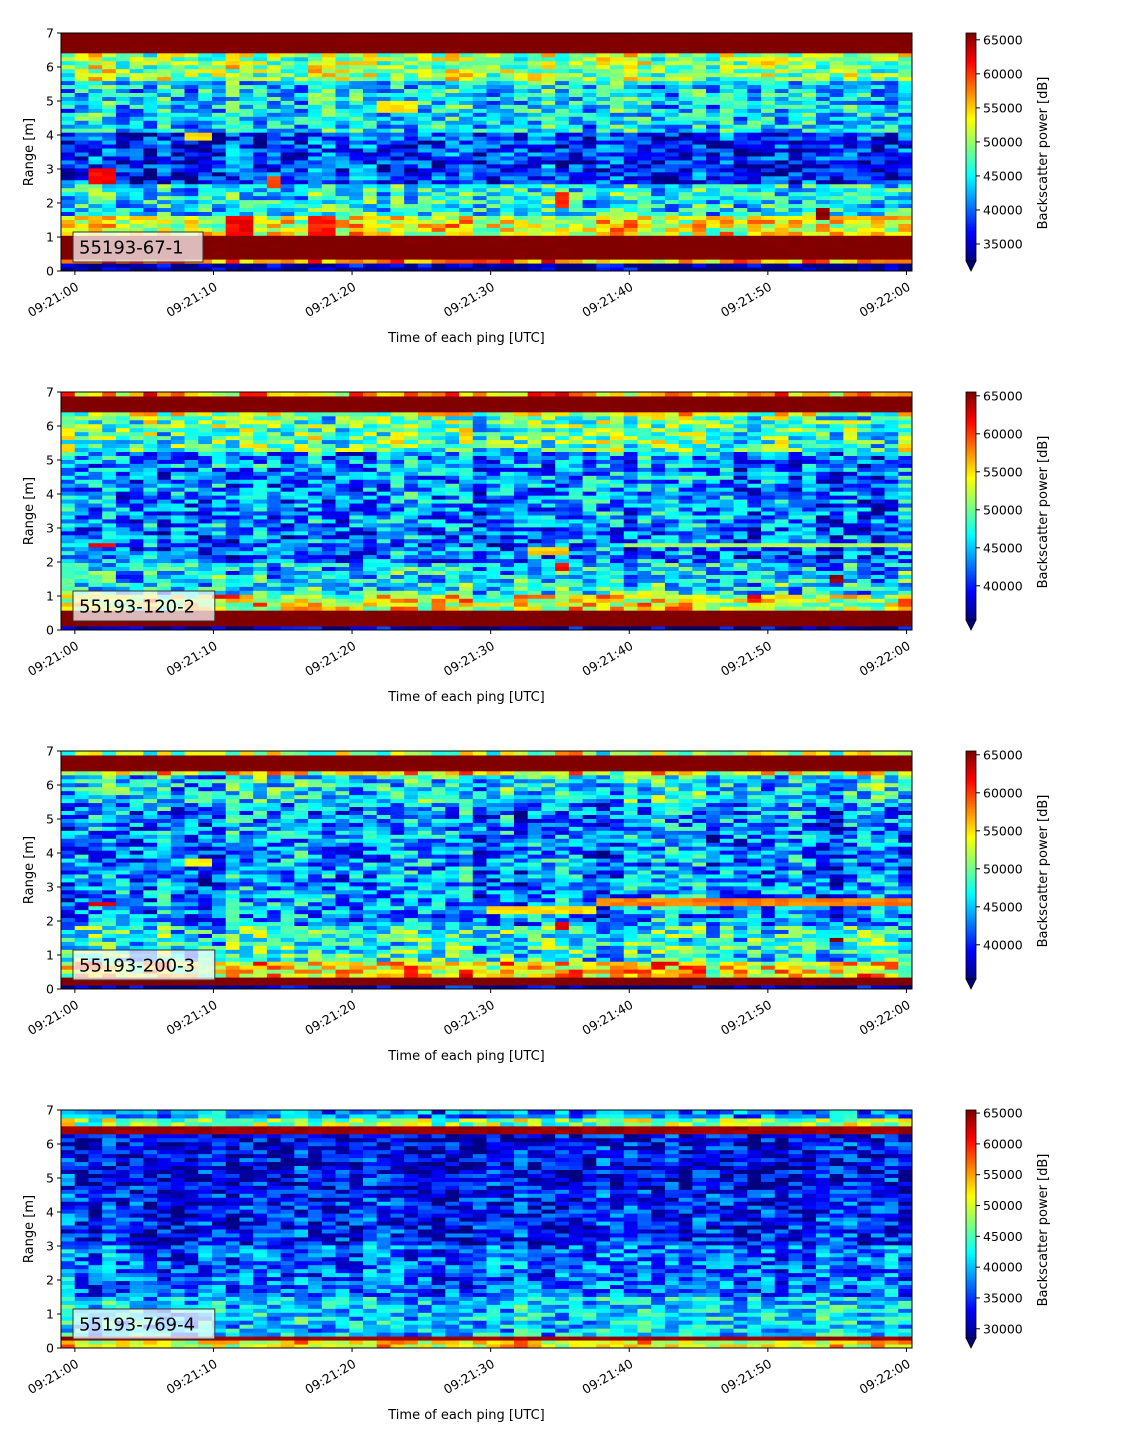 Image resolution: width=1140 pixels, height=1436 pixels. What do you see at coordinates (1003, 243) in the screenshot?
I see `colorbar-tick-label: 35000` at bounding box center [1003, 243].